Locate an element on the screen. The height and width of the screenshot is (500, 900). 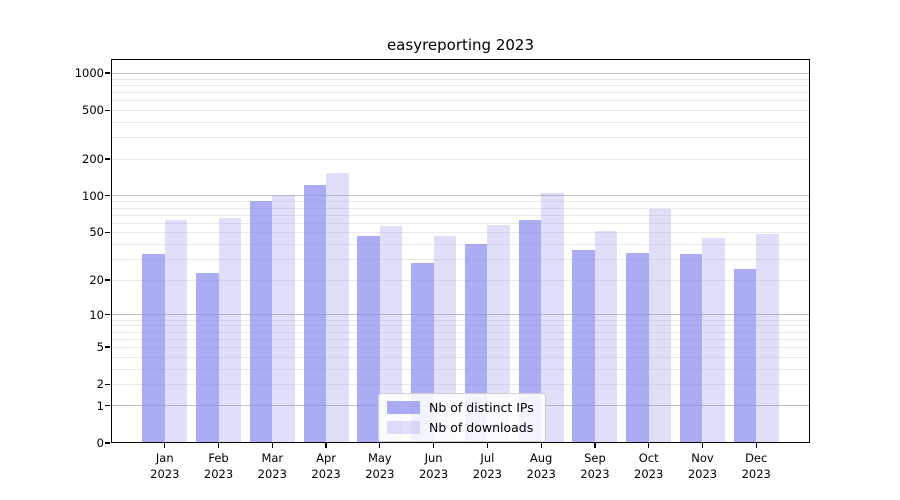
xtick-mark-dec is located at coordinates (756, 445).